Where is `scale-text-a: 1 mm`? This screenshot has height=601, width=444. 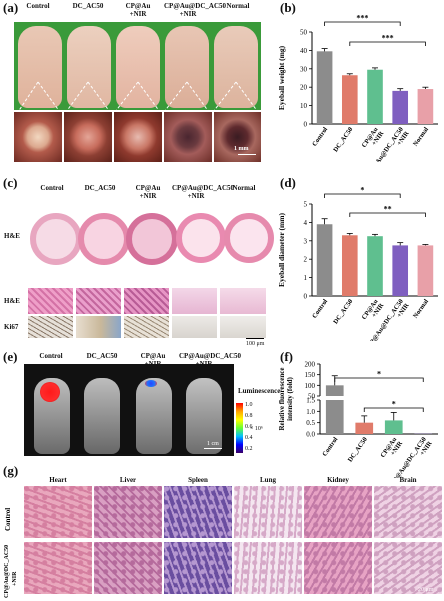
scale-text-a: 1 mm is located at coordinates (241, 149).